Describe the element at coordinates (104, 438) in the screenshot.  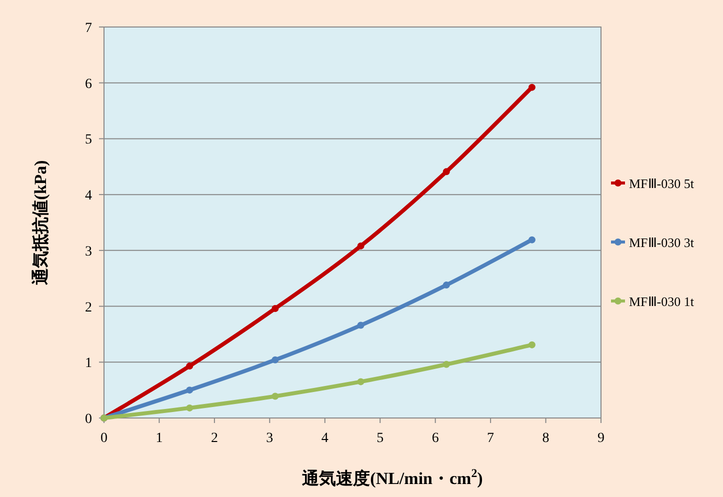
I see `x-tick-label: 0` at that location.